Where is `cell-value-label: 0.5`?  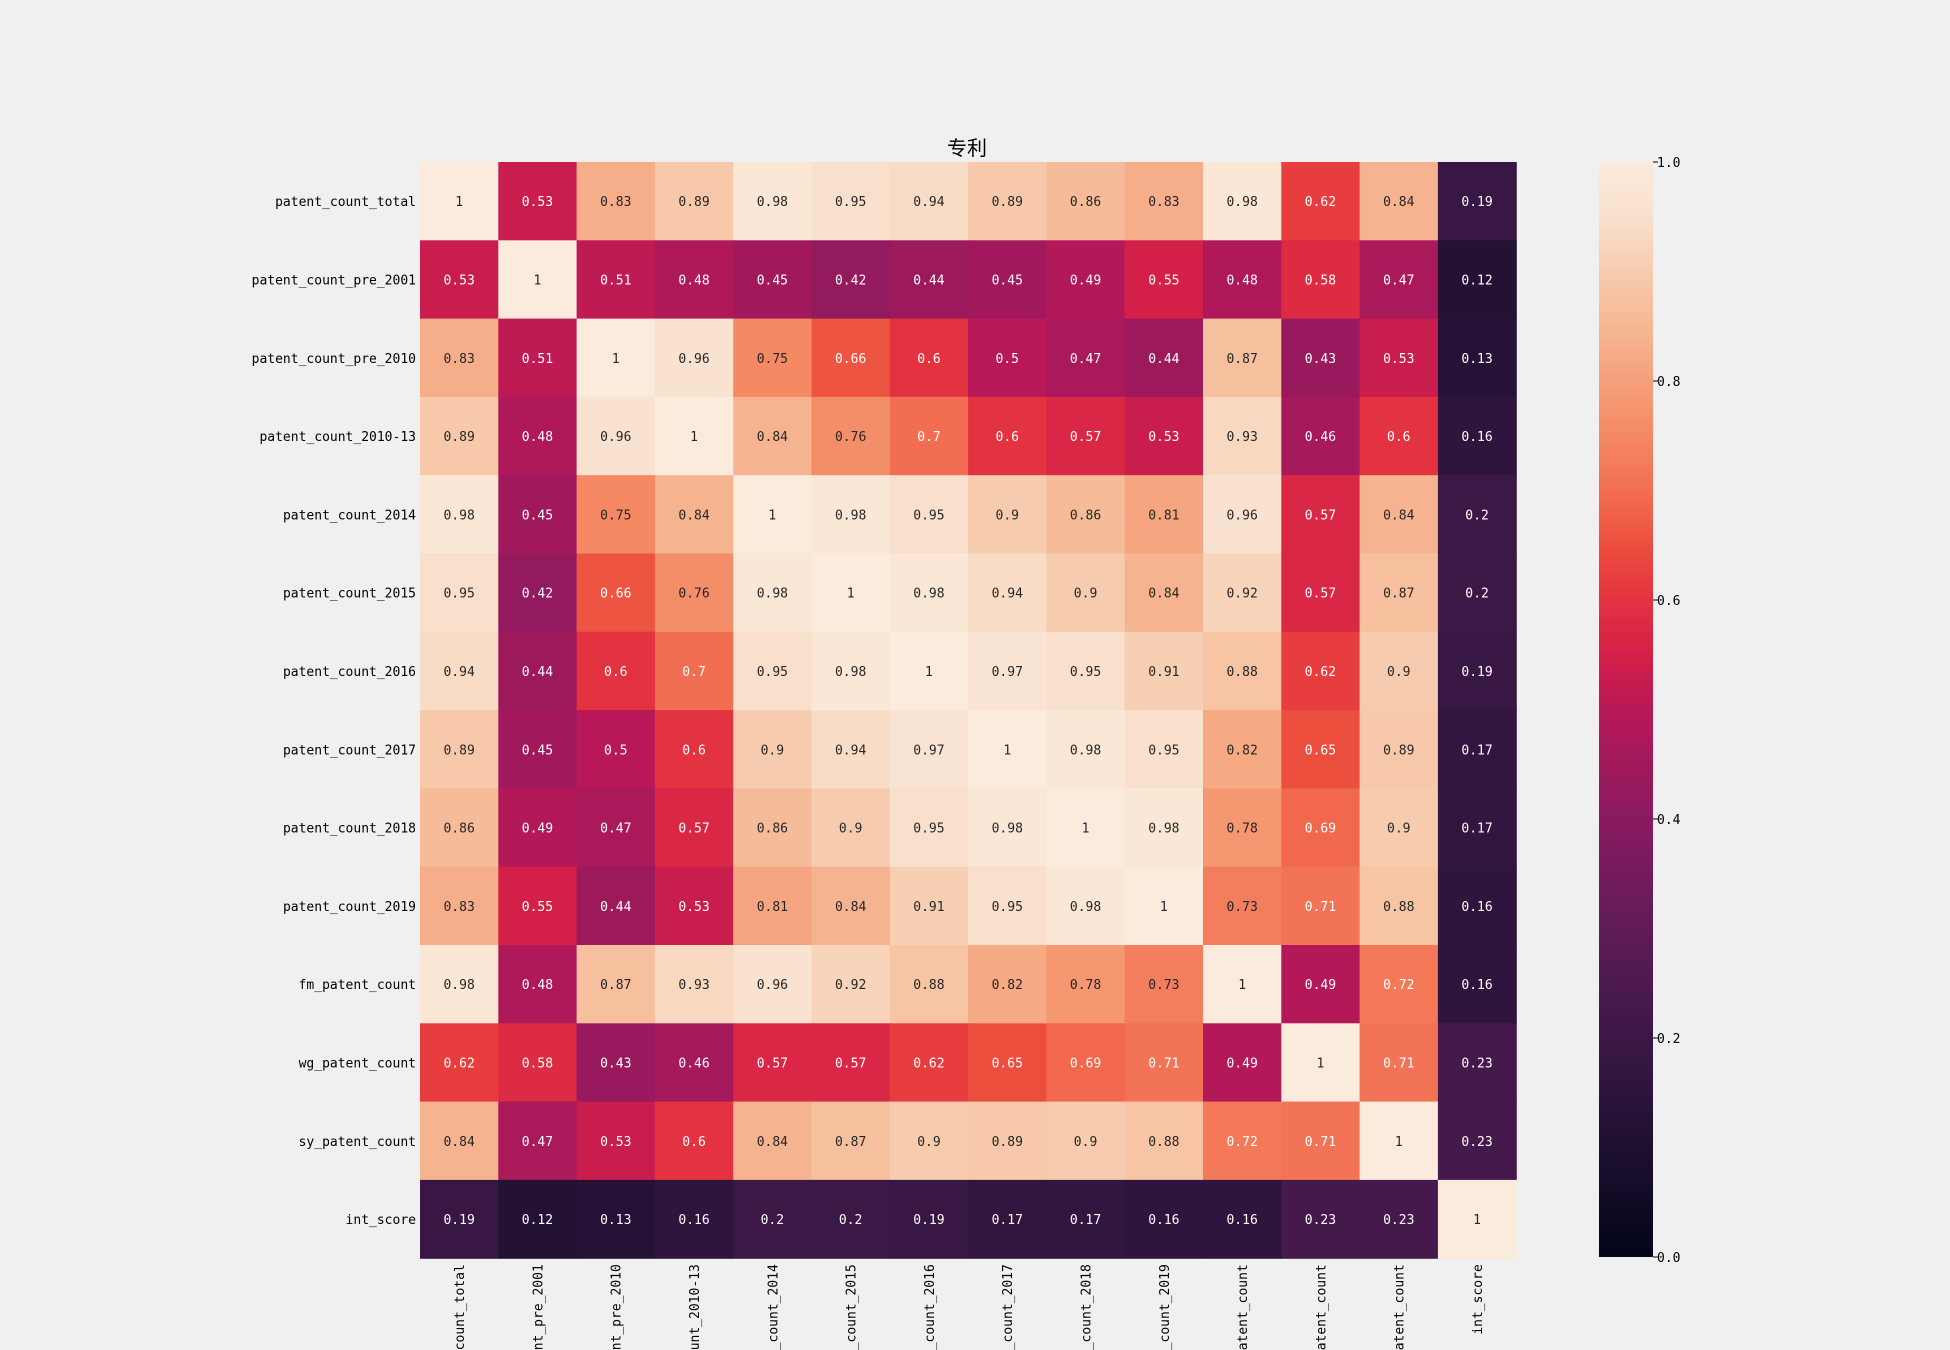 cell-value-label: 0.5 is located at coordinates (615, 750).